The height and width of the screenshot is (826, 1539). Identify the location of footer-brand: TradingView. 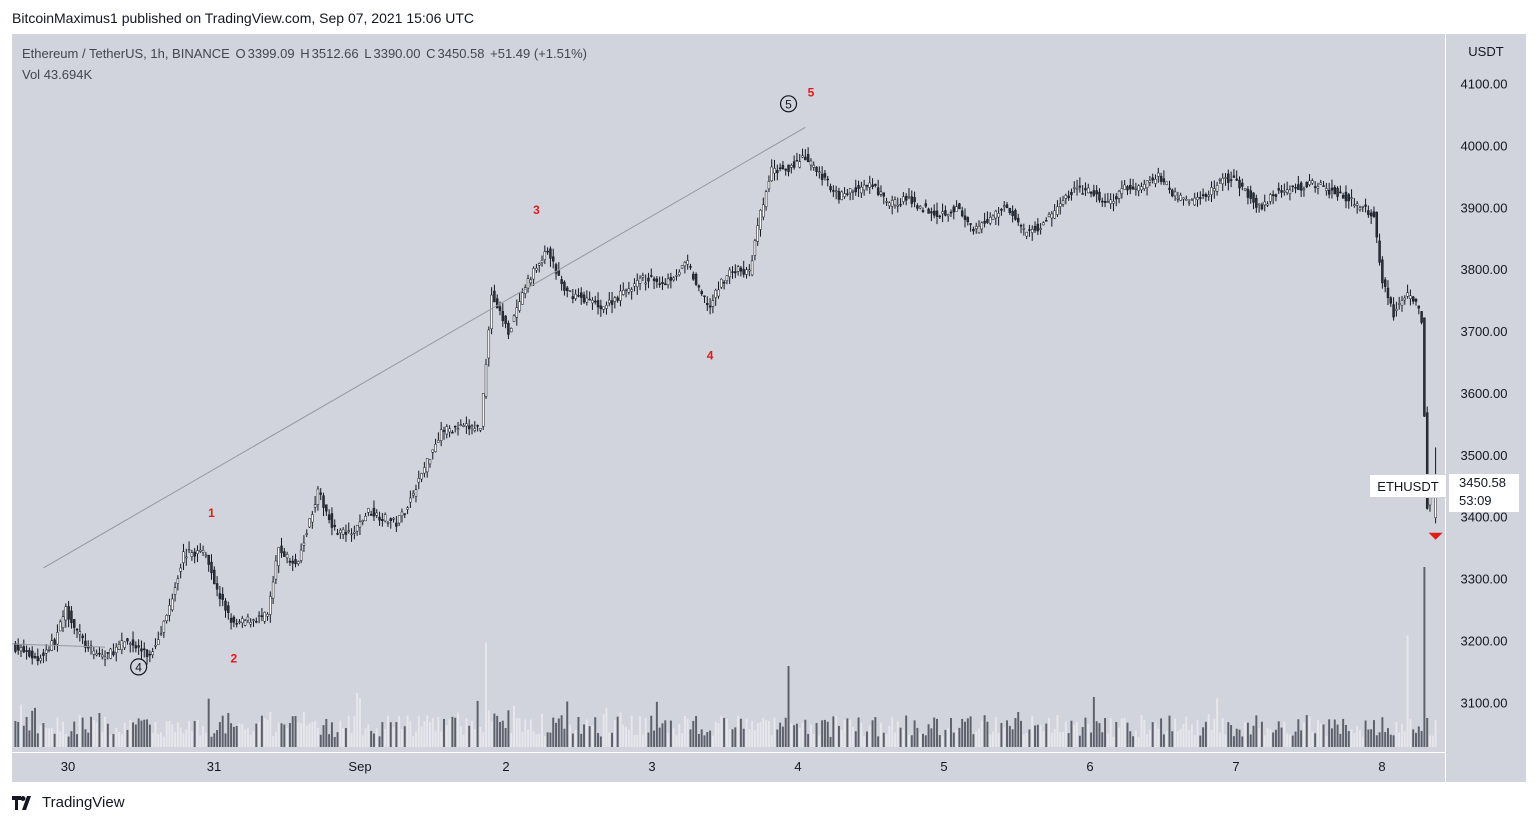
(83, 802).